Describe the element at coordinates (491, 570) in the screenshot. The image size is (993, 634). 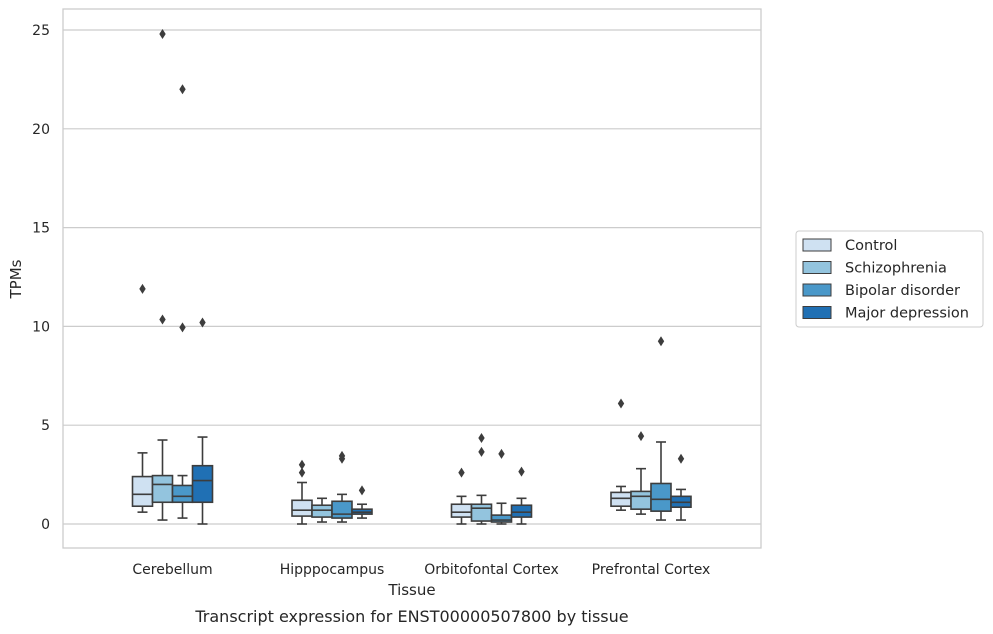
I see `x-tick-label: Orbitofontal Cortex` at that location.